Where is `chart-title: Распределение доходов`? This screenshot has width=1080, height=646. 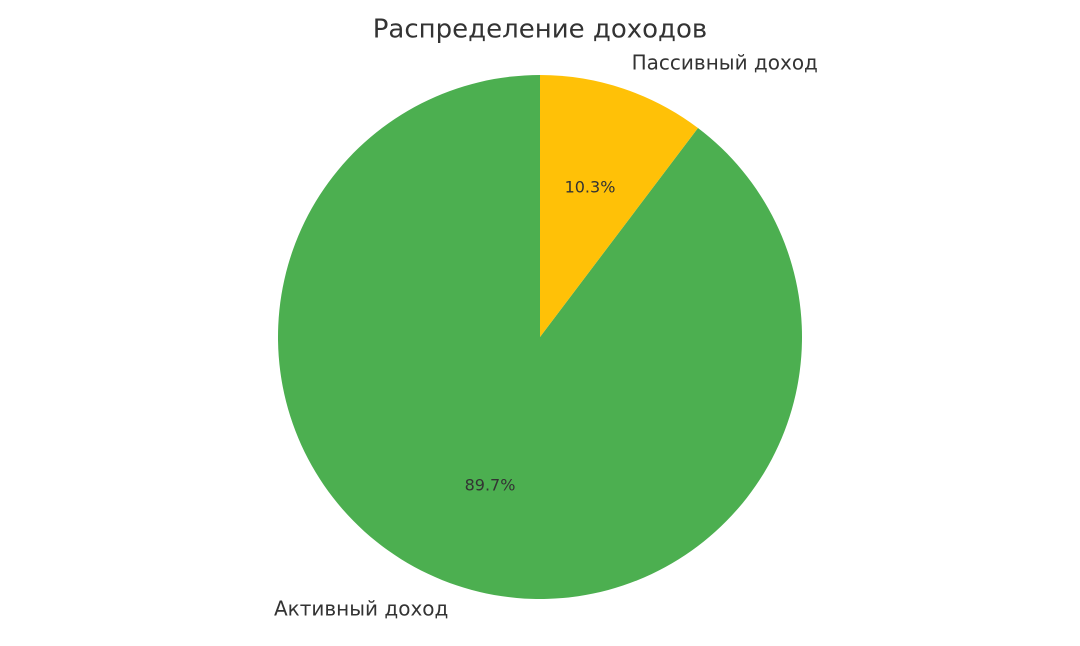 chart-title: Распределение доходов is located at coordinates (540, 30).